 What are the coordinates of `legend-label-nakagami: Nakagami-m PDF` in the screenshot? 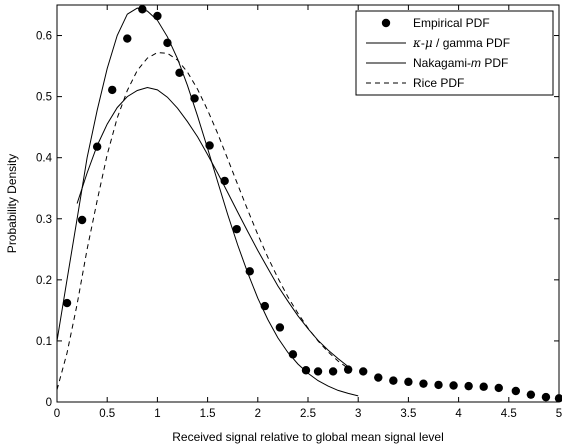 It's located at (460, 63).